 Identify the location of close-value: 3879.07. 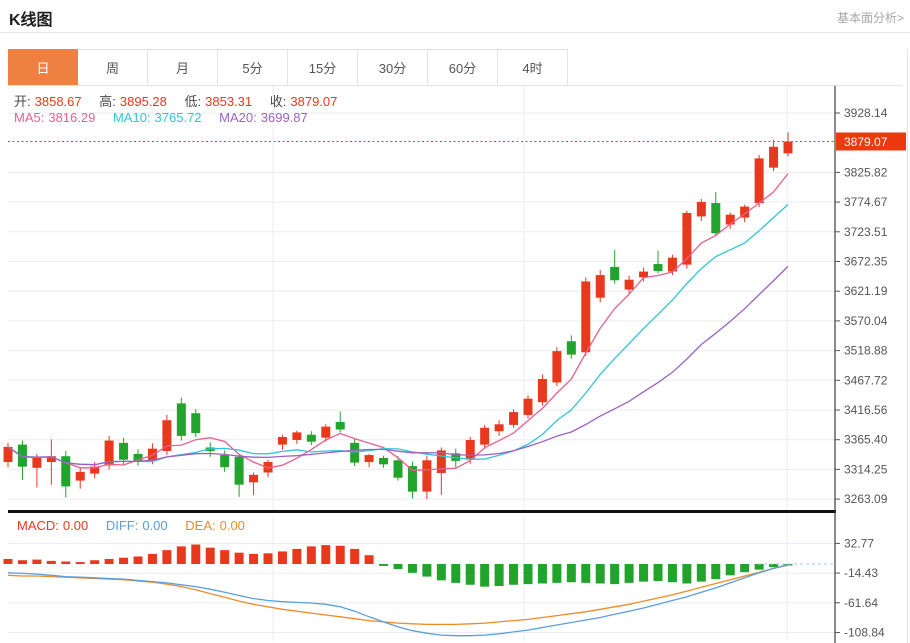
(314, 101).